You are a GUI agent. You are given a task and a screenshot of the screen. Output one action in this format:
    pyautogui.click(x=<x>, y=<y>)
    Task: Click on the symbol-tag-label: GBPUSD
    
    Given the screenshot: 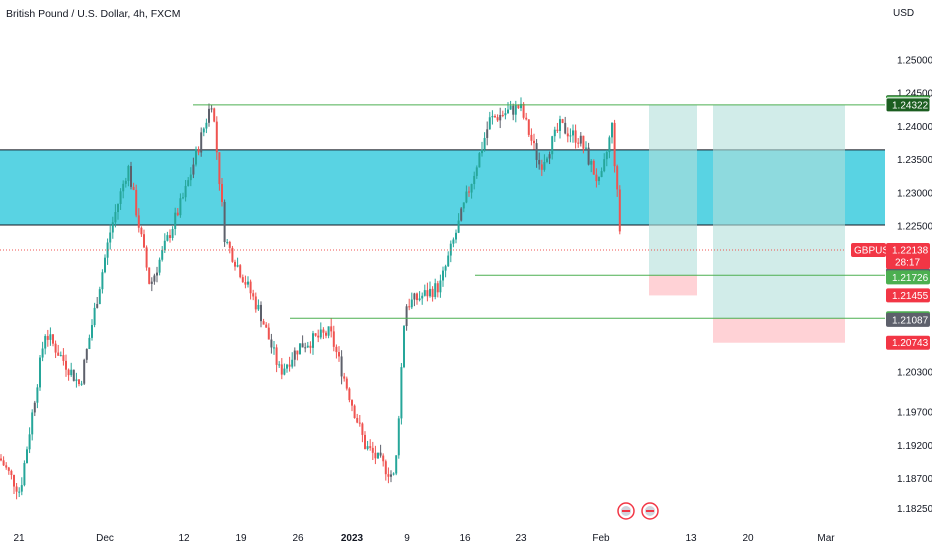 What is the action you would take?
    pyautogui.click(x=875, y=251)
    